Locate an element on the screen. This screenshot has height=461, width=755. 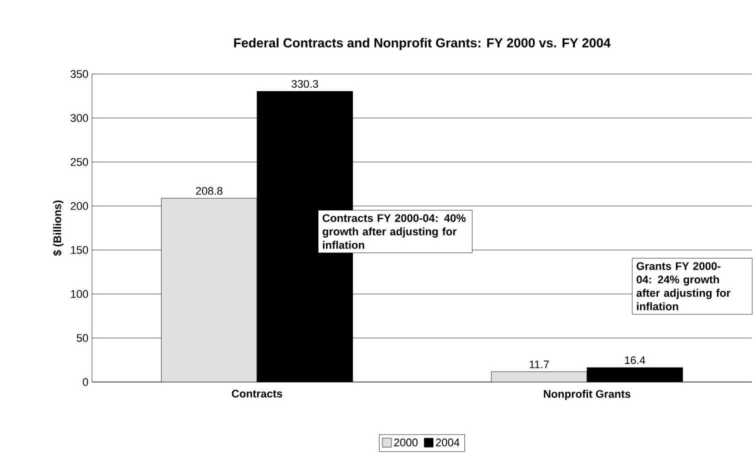
y-tick-label: 300 is located at coordinates (79, 118).